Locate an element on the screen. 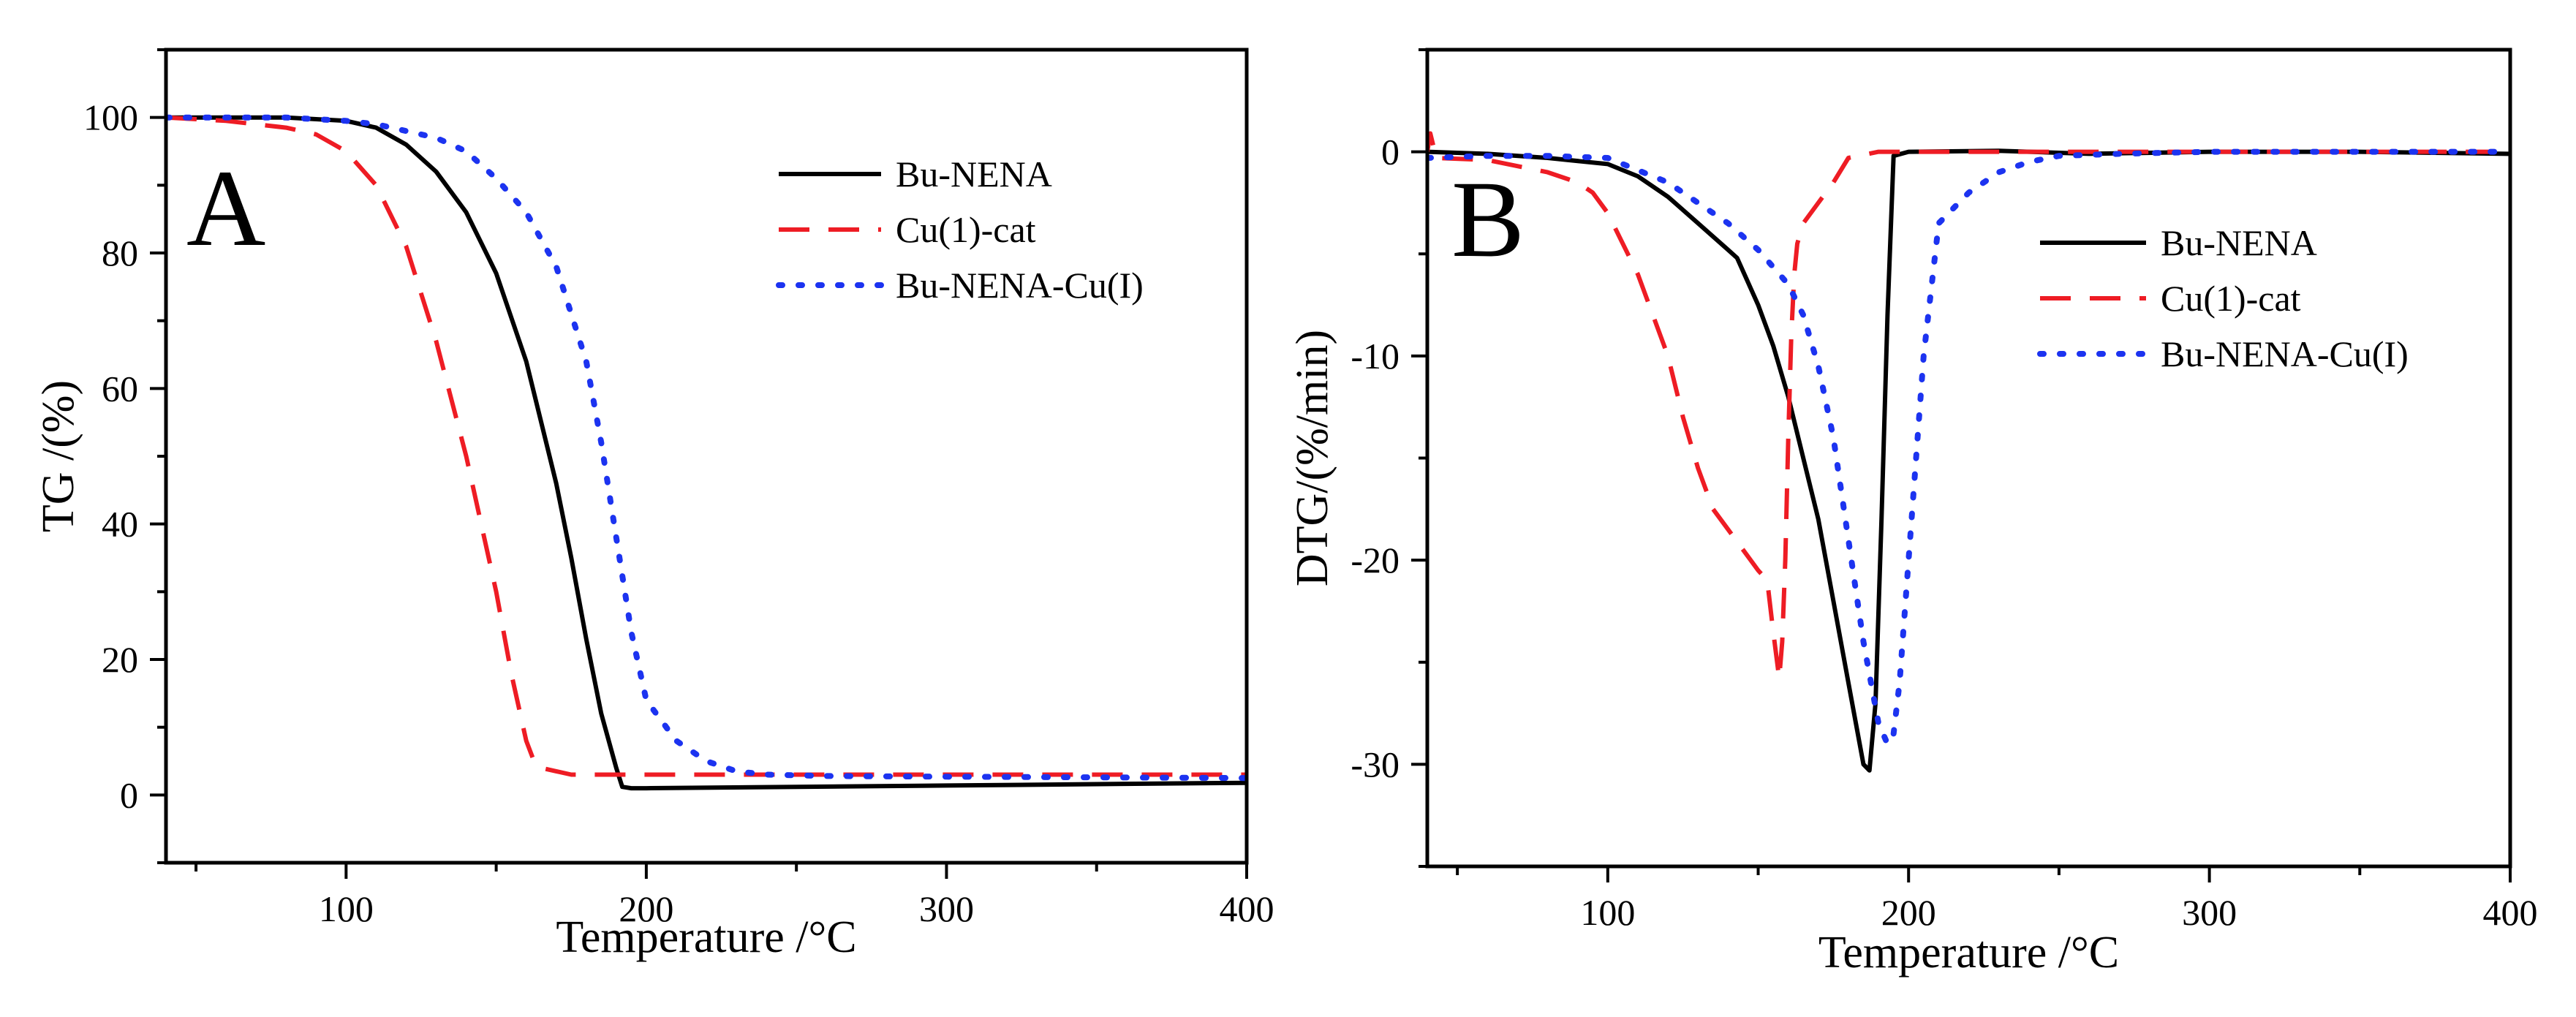 The width and height of the screenshot is (2576, 1017). panel-a-x-tick-label: 300 is located at coordinates (946, 909).